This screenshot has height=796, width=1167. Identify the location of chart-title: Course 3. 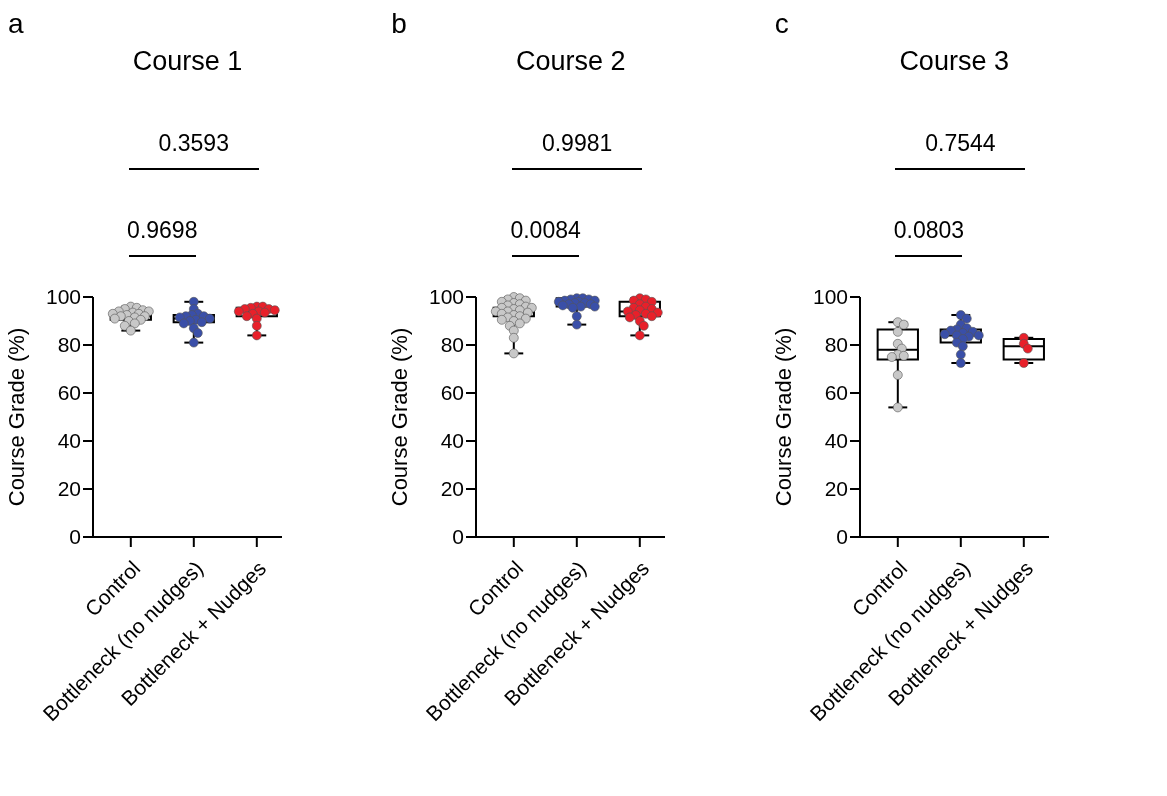
(954, 61).